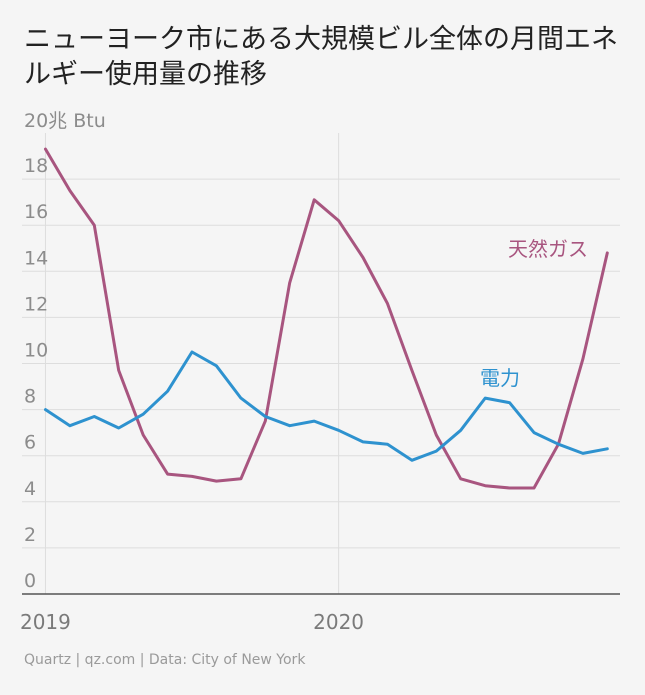 The image size is (645, 695). Describe the element at coordinates (36, 351) in the screenshot. I see `y-tick-label: 10` at that location.